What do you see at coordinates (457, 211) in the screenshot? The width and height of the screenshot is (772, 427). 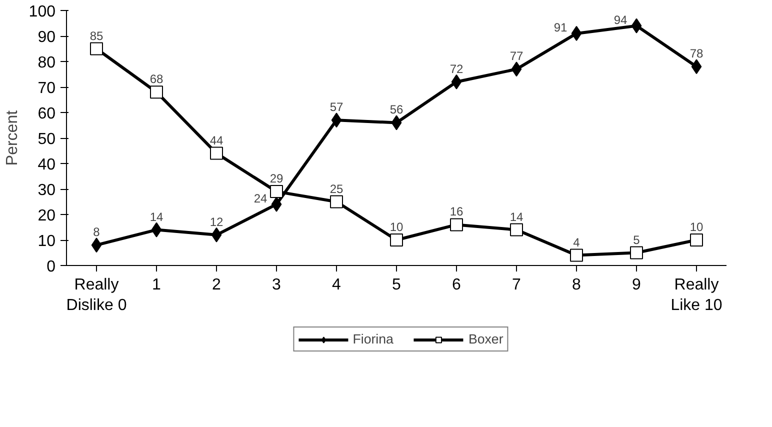 I see `data-label: 16` at bounding box center [457, 211].